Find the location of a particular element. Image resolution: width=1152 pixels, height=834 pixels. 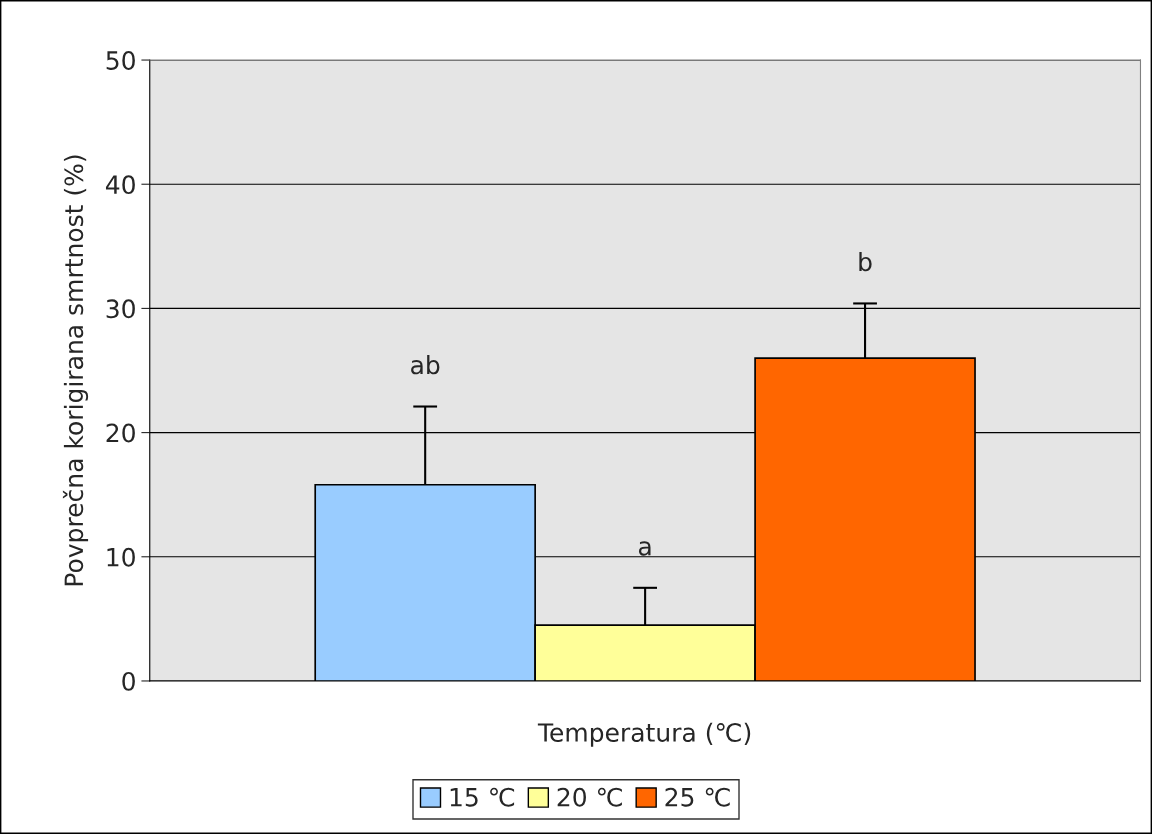

annotation: a is located at coordinates (644, 548).